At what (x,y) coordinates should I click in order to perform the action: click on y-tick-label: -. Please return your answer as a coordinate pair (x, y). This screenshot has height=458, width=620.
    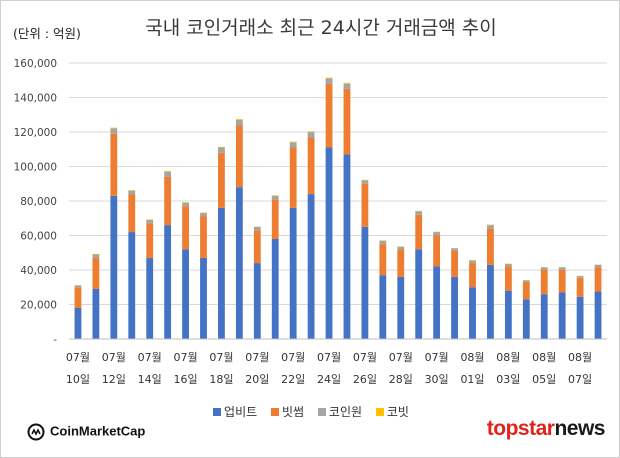
    Looking at the image, I should click on (55, 340).